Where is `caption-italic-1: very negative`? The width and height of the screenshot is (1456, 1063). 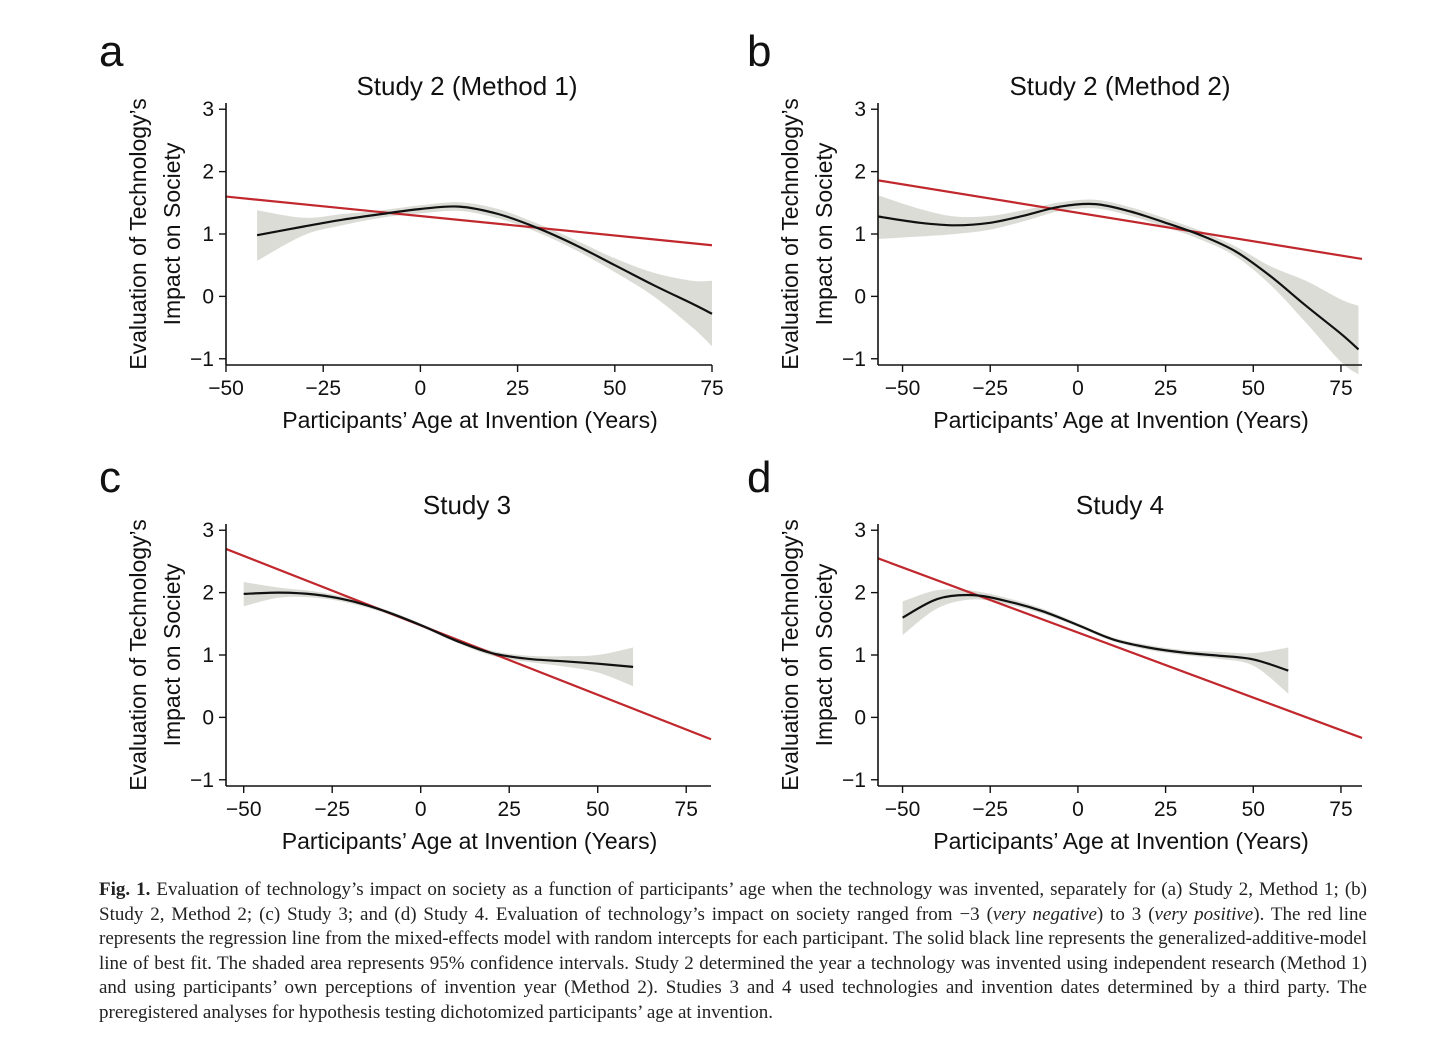 caption-italic-1: very negative is located at coordinates (1044, 914).